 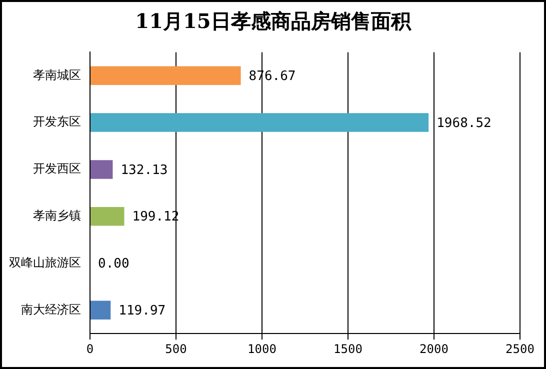 What do you see at coordinates (57, 215) in the screenshot?
I see `y-tick-label: 孝南乡镇` at bounding box center [57, 215].